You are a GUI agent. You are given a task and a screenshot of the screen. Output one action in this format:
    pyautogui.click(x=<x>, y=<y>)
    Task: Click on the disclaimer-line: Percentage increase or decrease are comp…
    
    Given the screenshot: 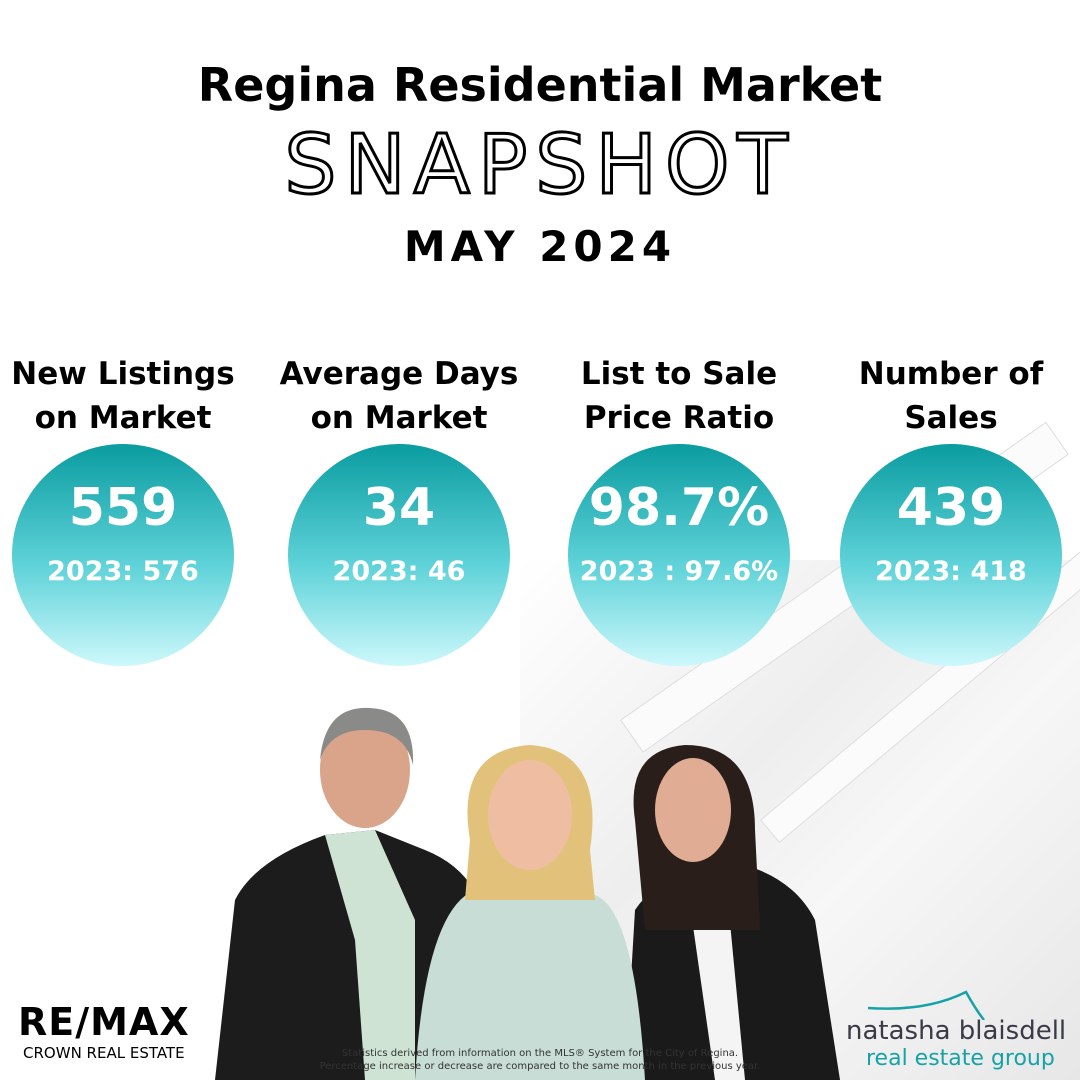 What is the action you would take?
    pyautogui.click(x=540, y=1066)
    